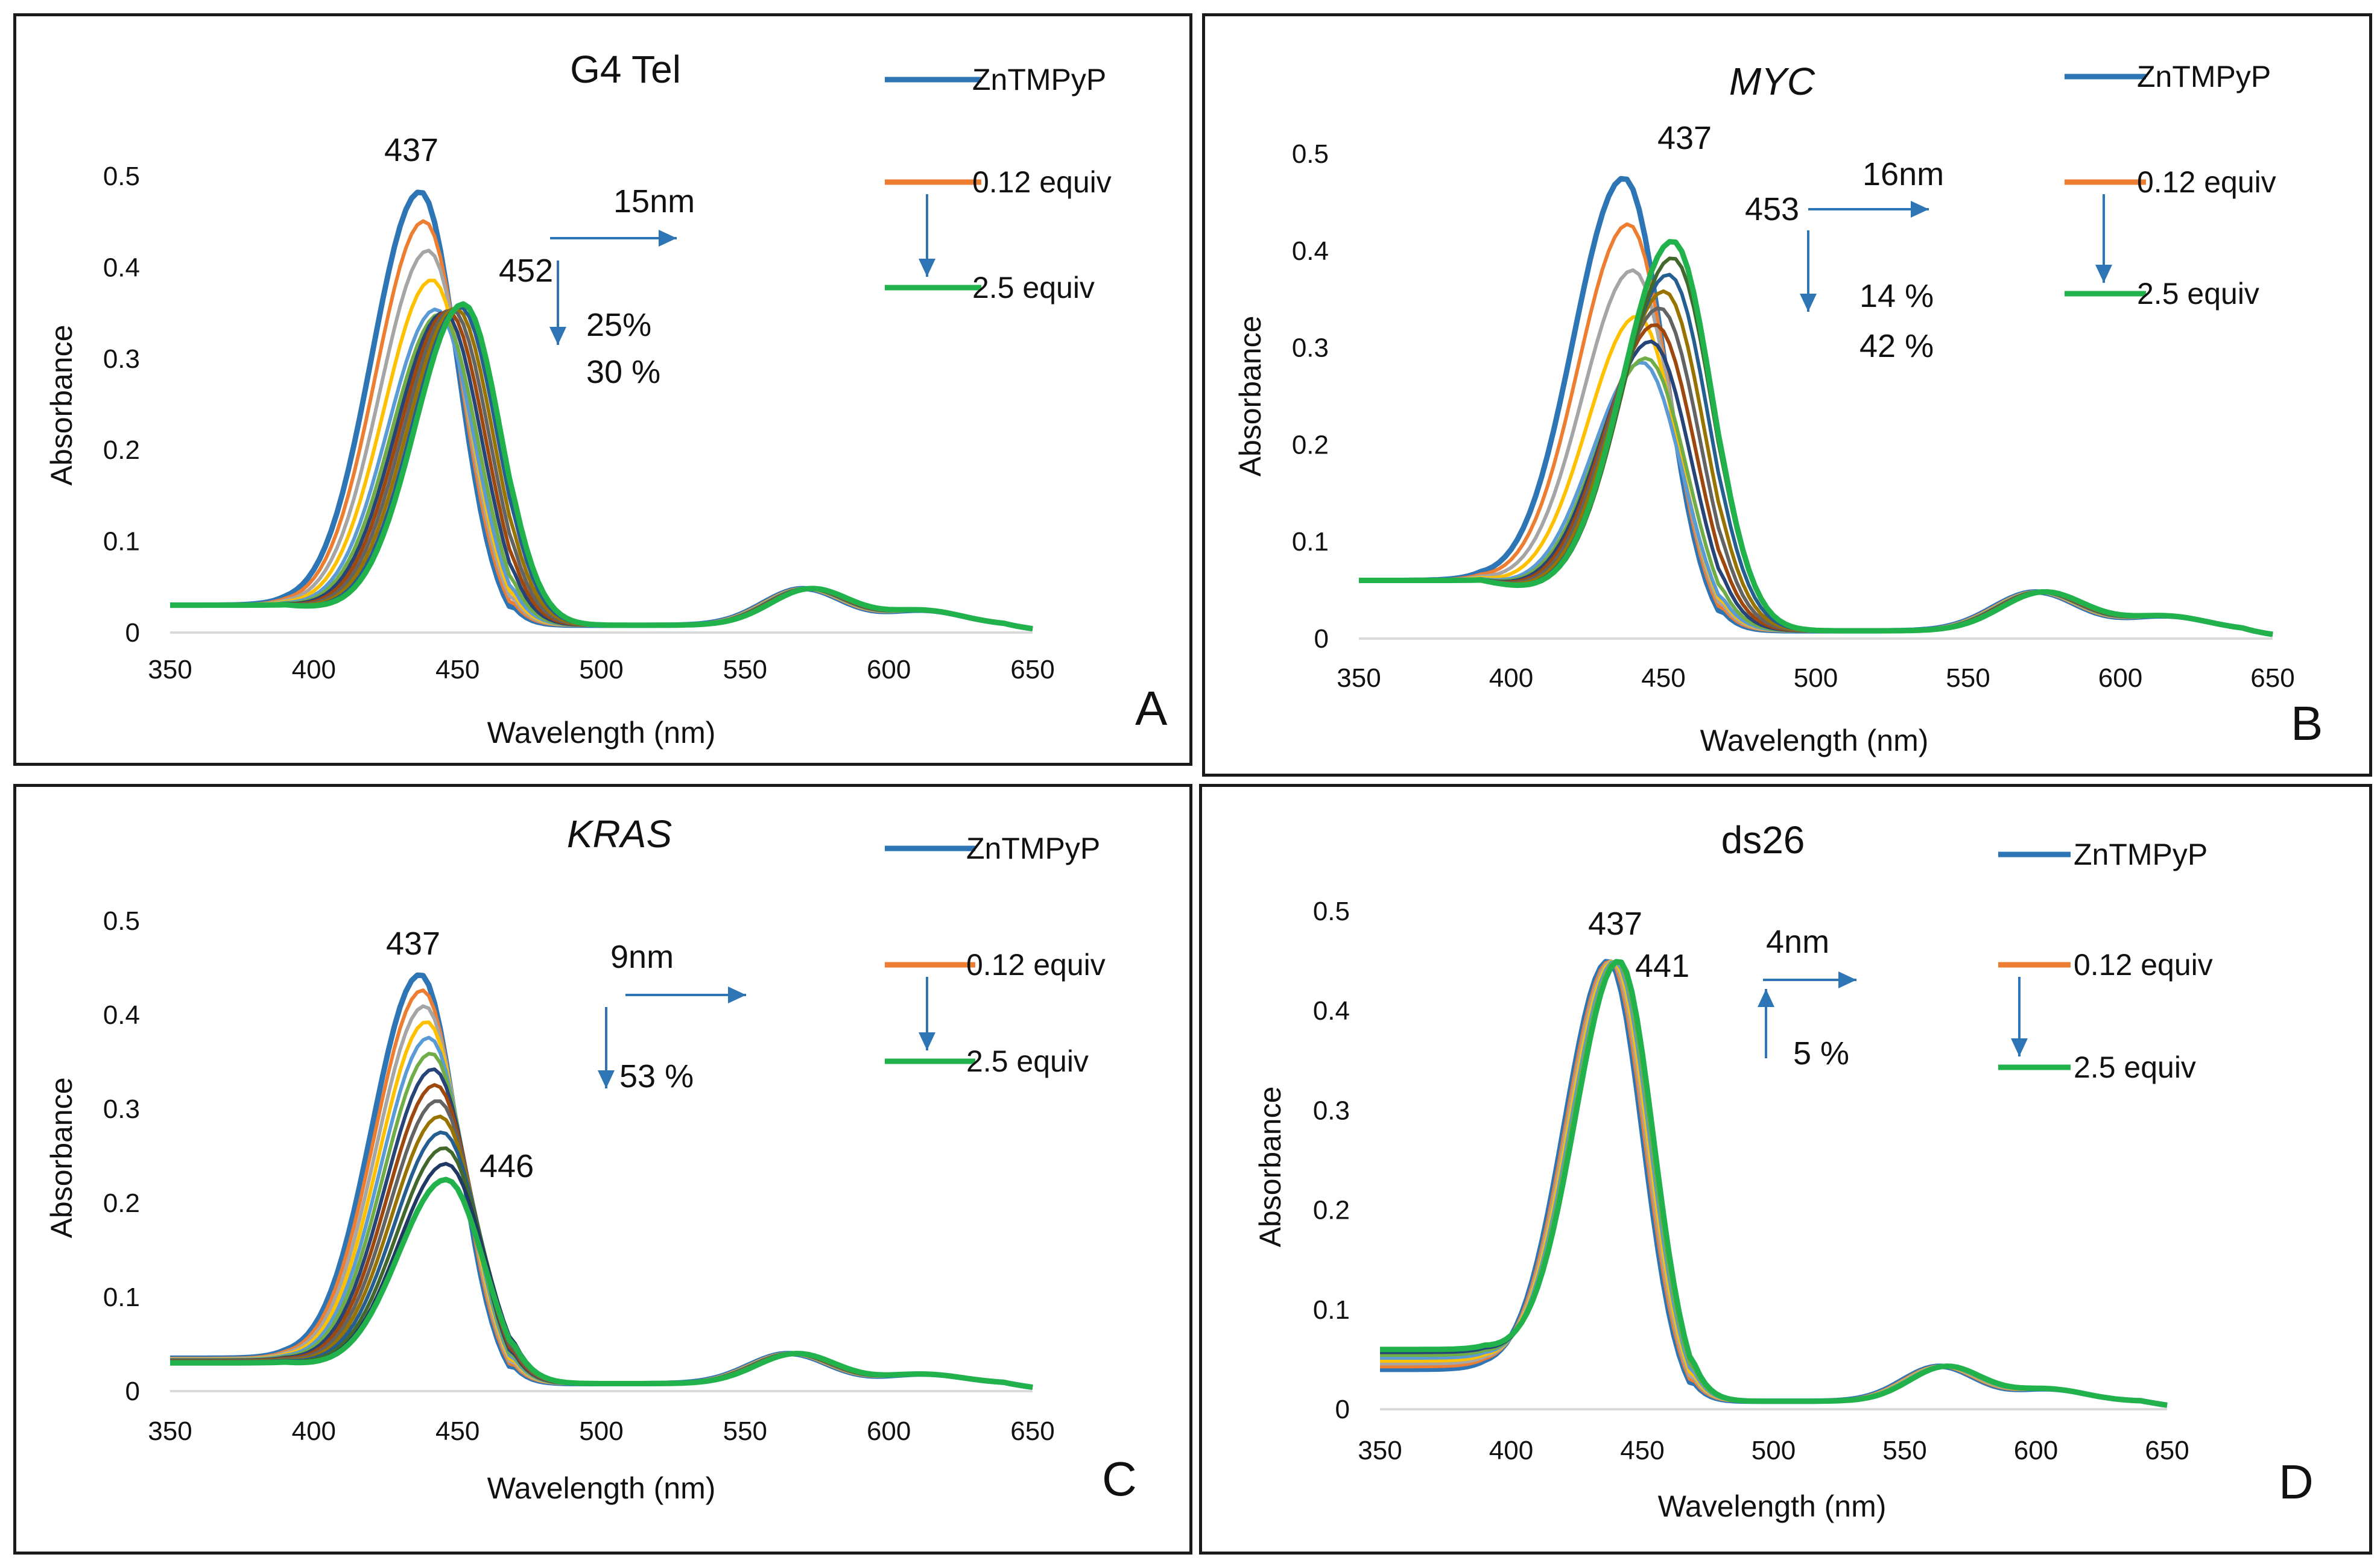 This screenshot has height=1566, width=2380. I want to click on annotation-label: 5 %, so click(1821, 1053).